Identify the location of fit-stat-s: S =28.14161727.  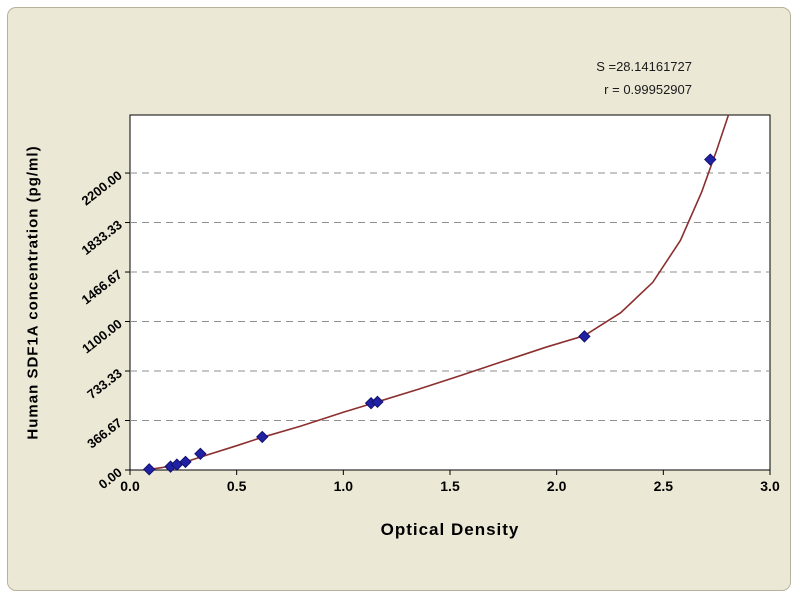
(644, 66).